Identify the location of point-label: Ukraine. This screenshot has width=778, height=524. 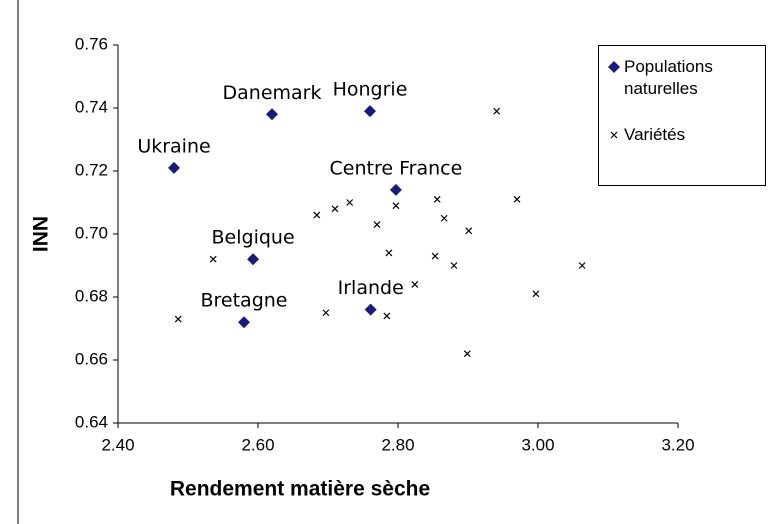
(173, 146).